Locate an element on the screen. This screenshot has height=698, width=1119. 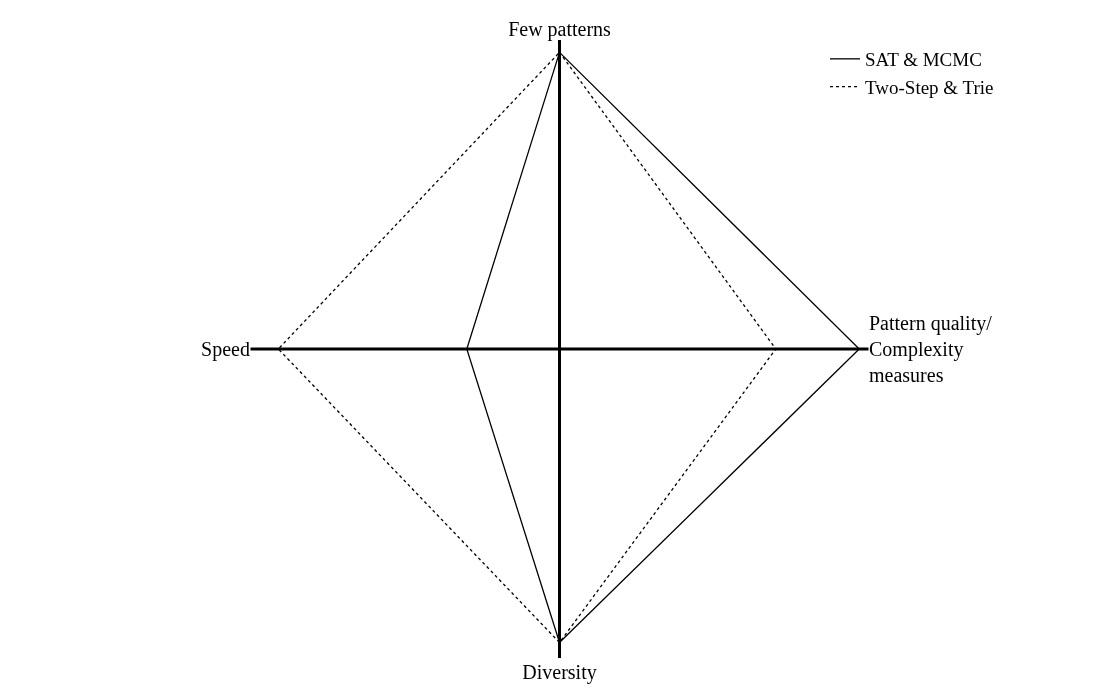
legend-label: SAT & MCMC is located at coordinates (923, 60).